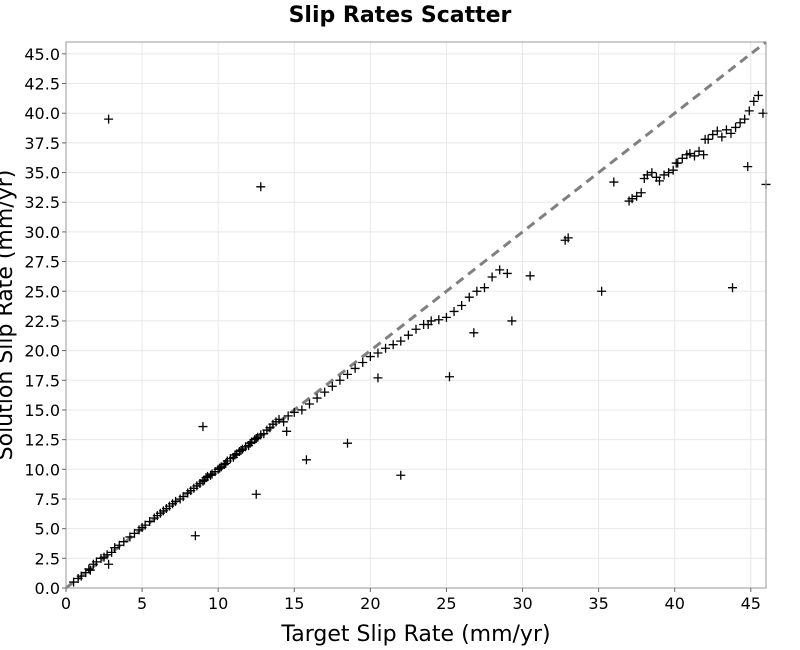 This screenshot has height=650, width=800. What do you see at coordinates (66, 603) in the screenshot?
I see `x-tick-label: 0` at bounding box center [66, 603].